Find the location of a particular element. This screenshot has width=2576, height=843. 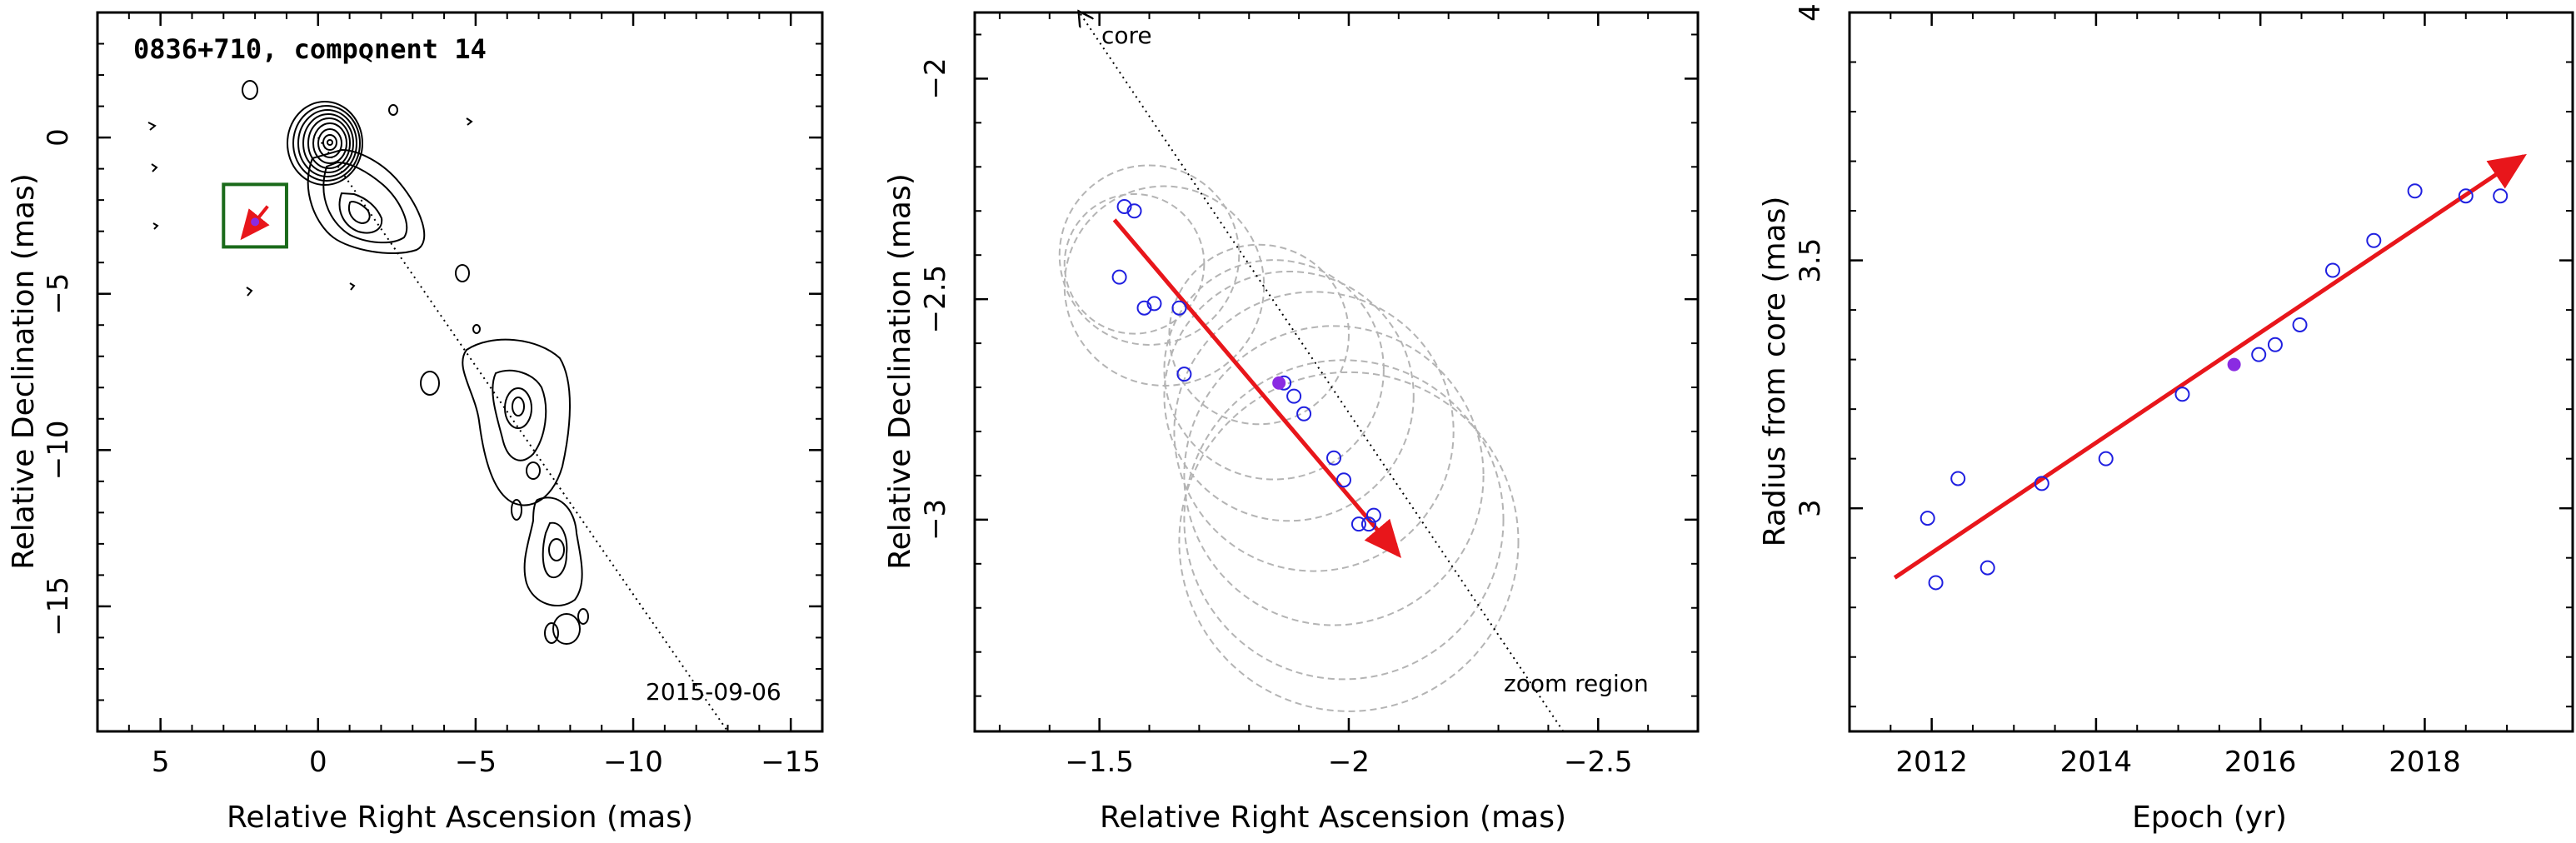

y-tick-label: −15 is located at coordinates (58, 606).